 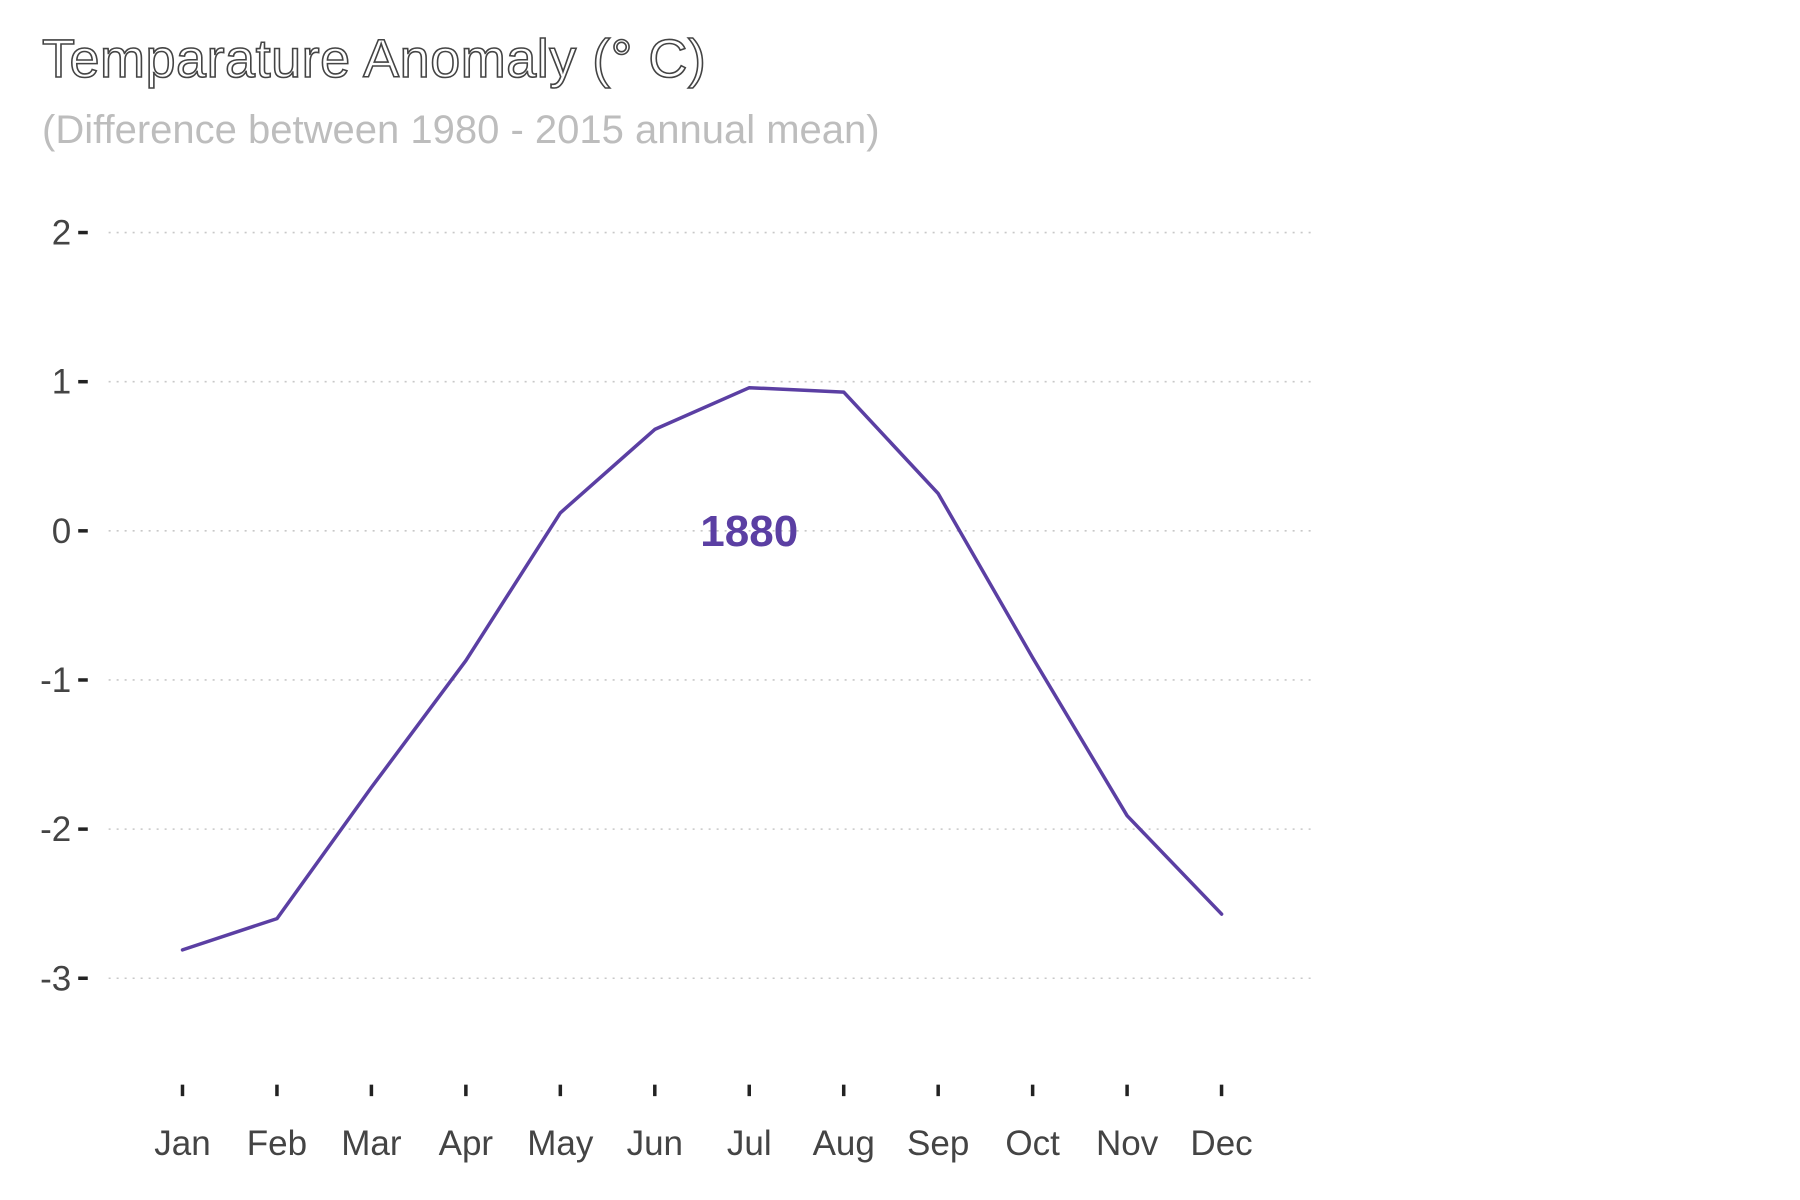 What do you see at coordinates (703, 1123) in the screenshot?
I see `x-axis: Jan Feb Mar Apr May Jun Jul Aug Sep Oct Nov Dec` at bounding box center [703, 1123].